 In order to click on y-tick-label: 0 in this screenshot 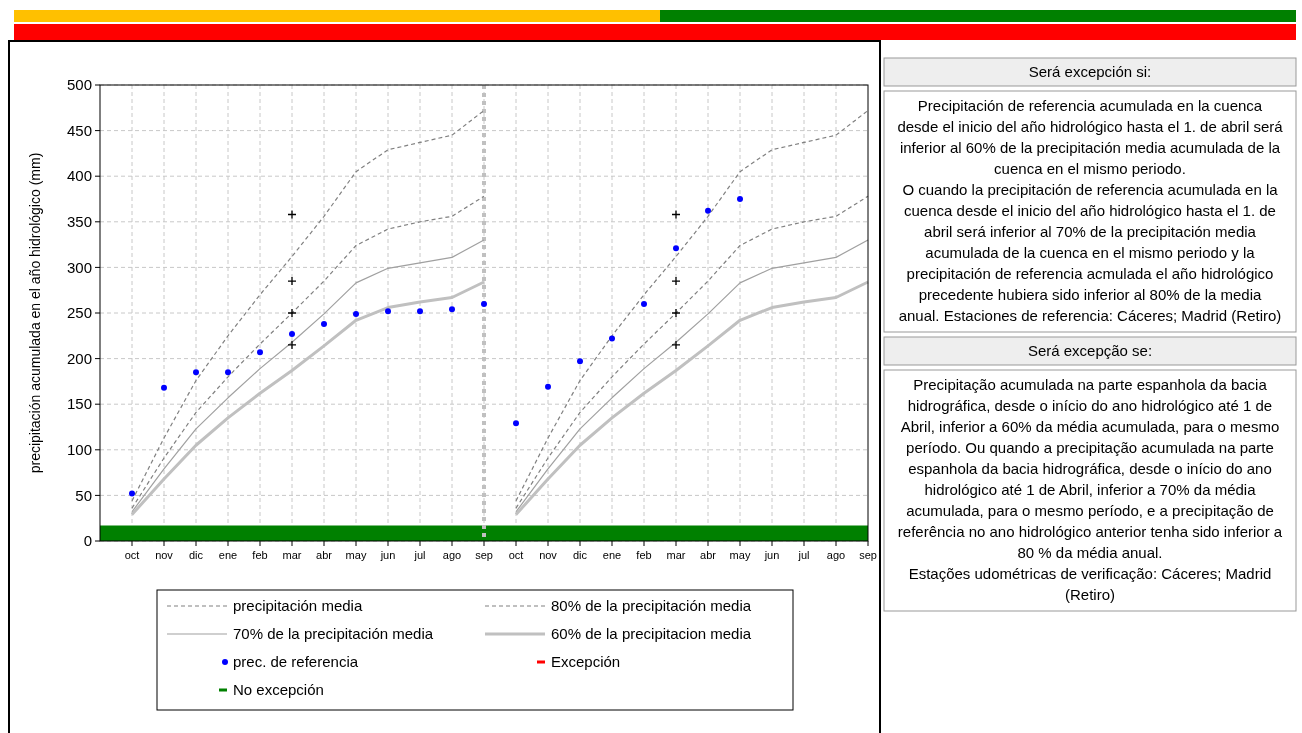, I will do `click(87, 541)`.